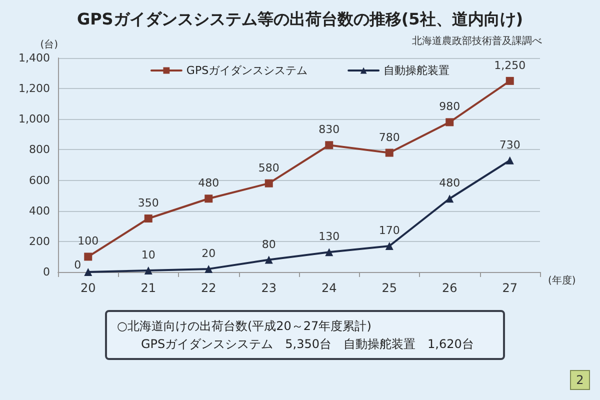  What do you see at coordinates (510, 65) in the screenshot?
I see `data-label: 1,250` at bounding box center [510, 65].